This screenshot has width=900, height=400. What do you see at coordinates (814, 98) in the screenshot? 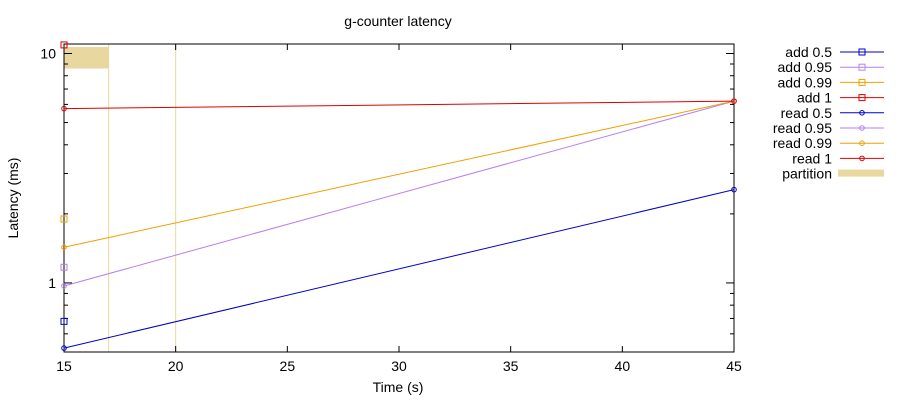
I see `legend-label: add 1` at bounding box center [814, 98].